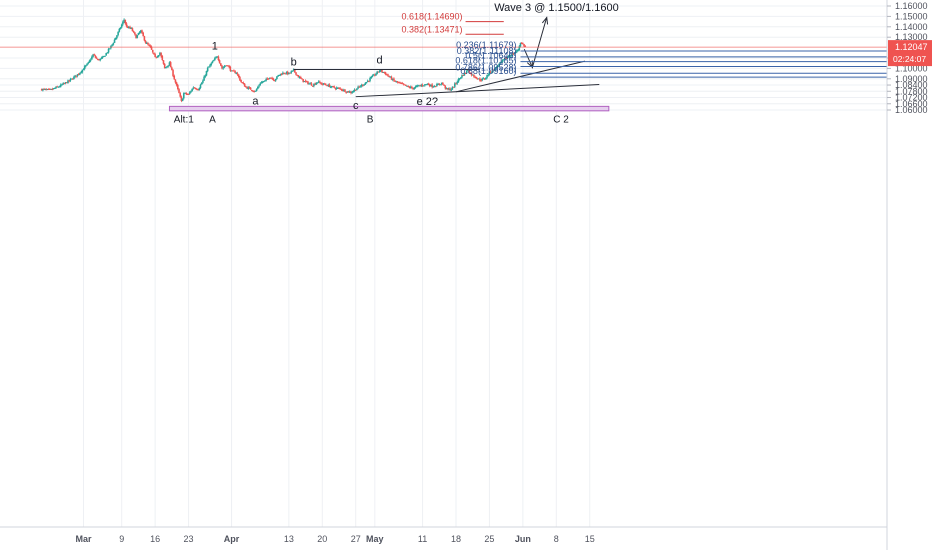 The image size is (932, 550). I want to click on wave-label: d, so click(380, 60).